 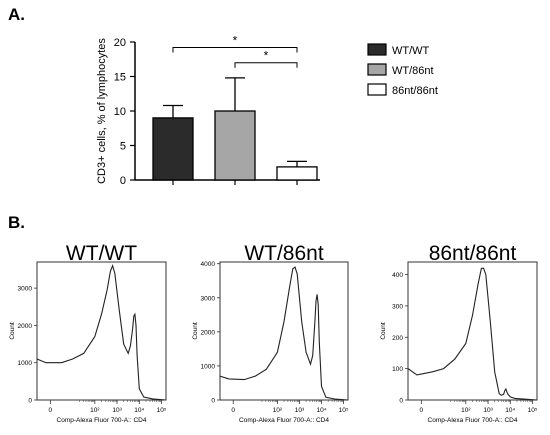 I want to click on y-tick-label: 400, so click(x=397, y=275).